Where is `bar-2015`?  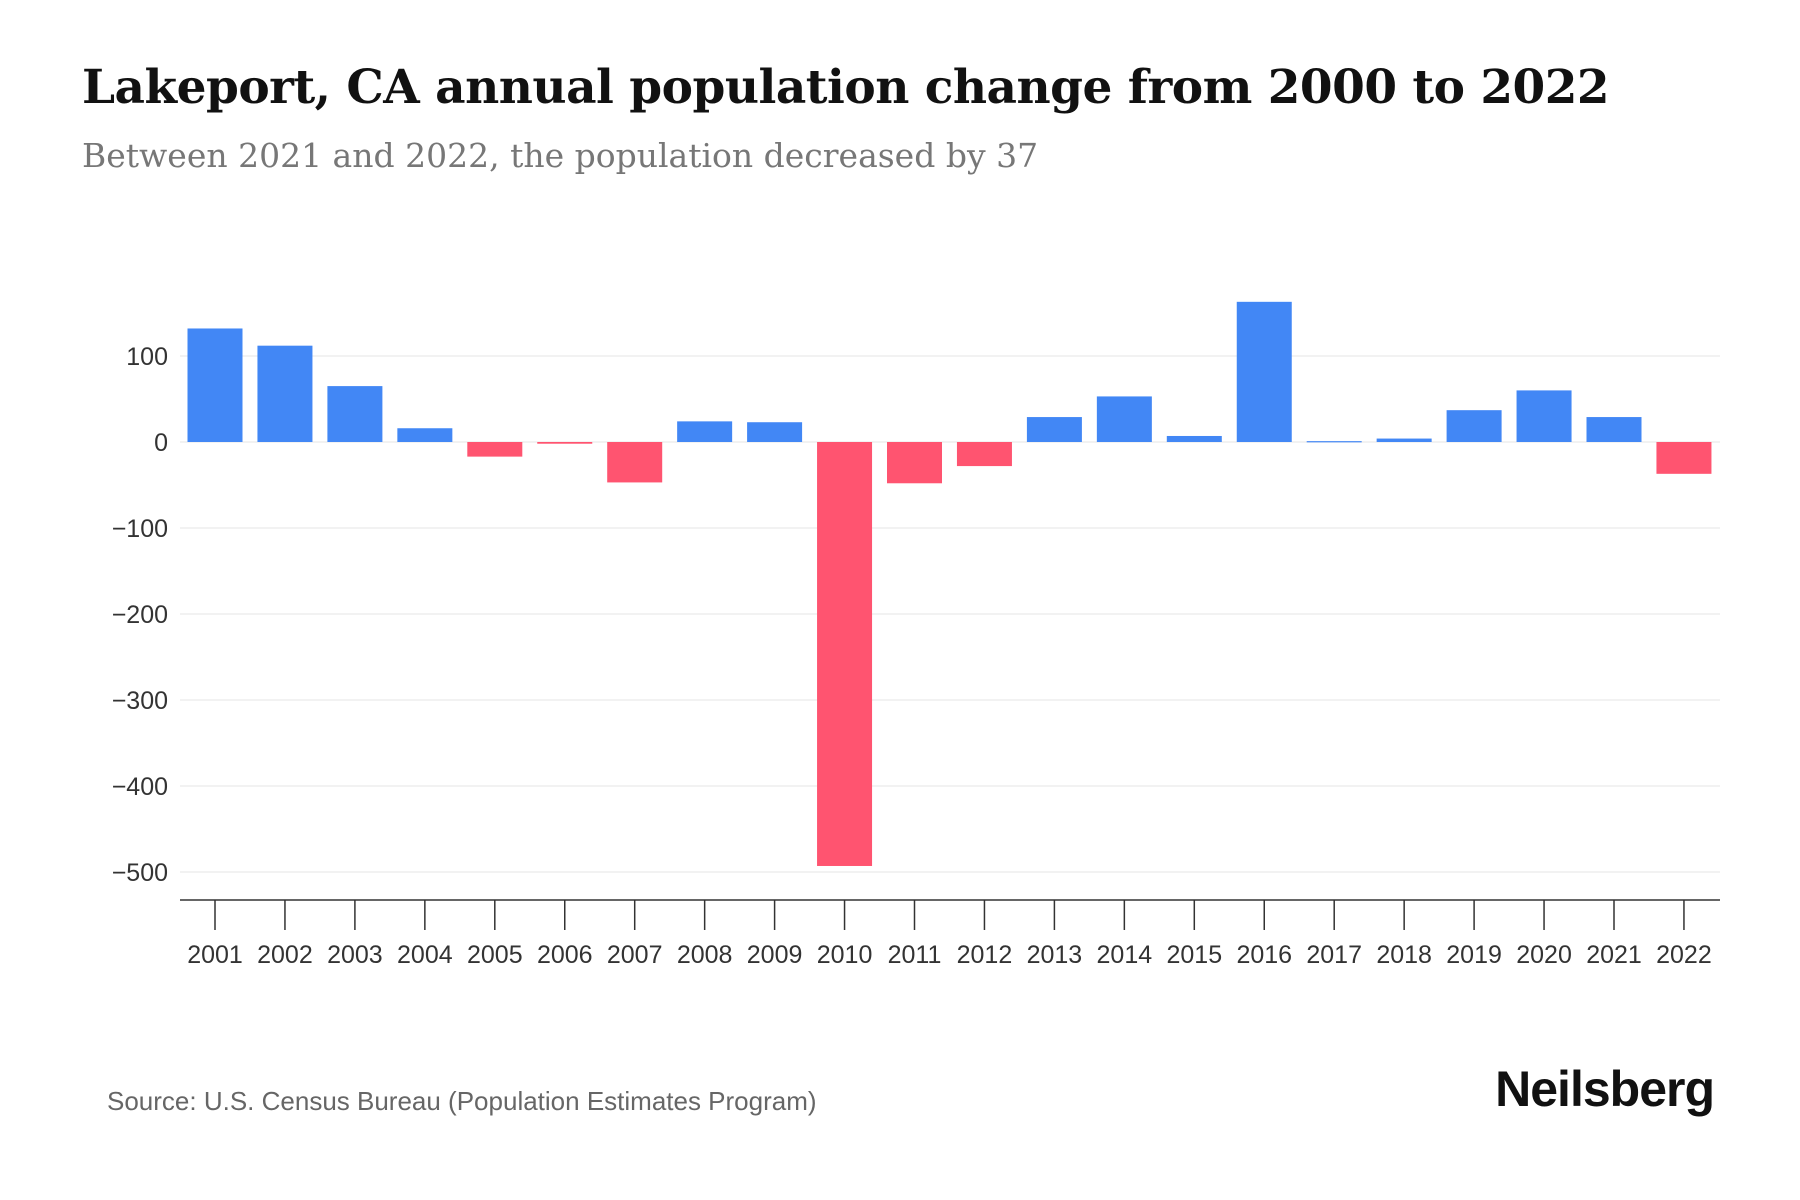
bar-2015 is located at coordinates (1194, 438).